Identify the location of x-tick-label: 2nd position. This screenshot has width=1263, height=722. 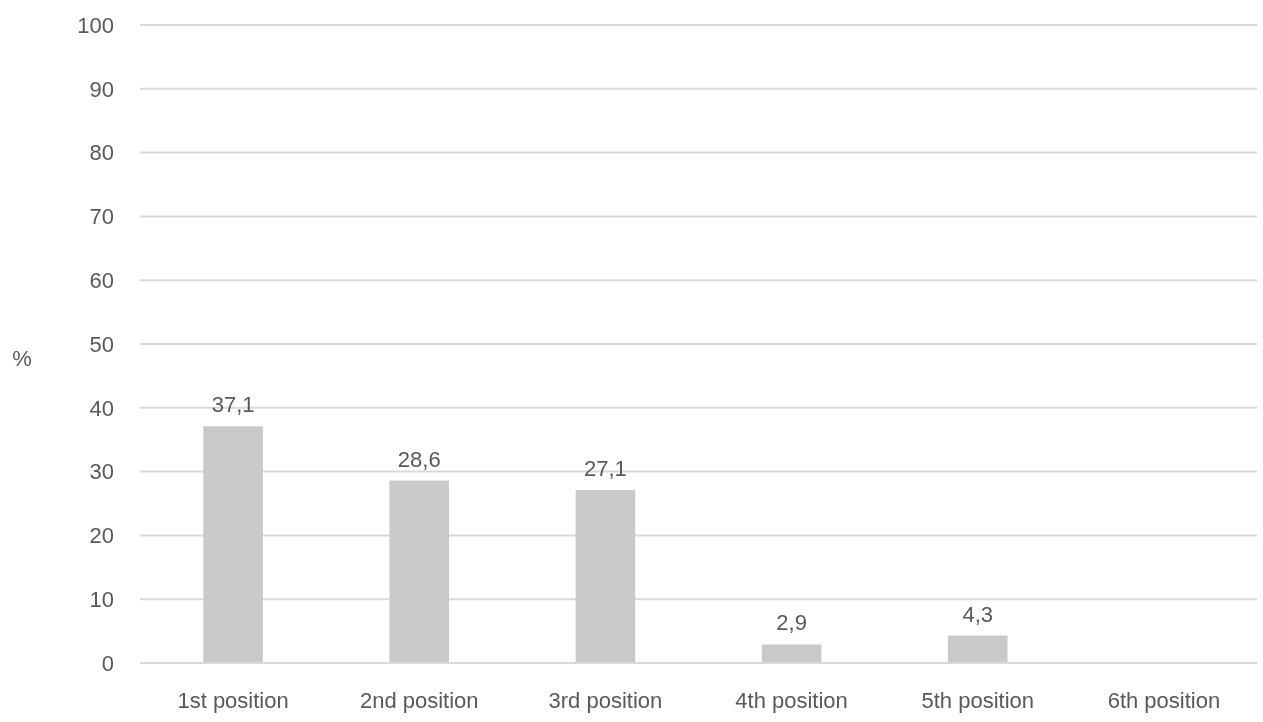
(419, 700).